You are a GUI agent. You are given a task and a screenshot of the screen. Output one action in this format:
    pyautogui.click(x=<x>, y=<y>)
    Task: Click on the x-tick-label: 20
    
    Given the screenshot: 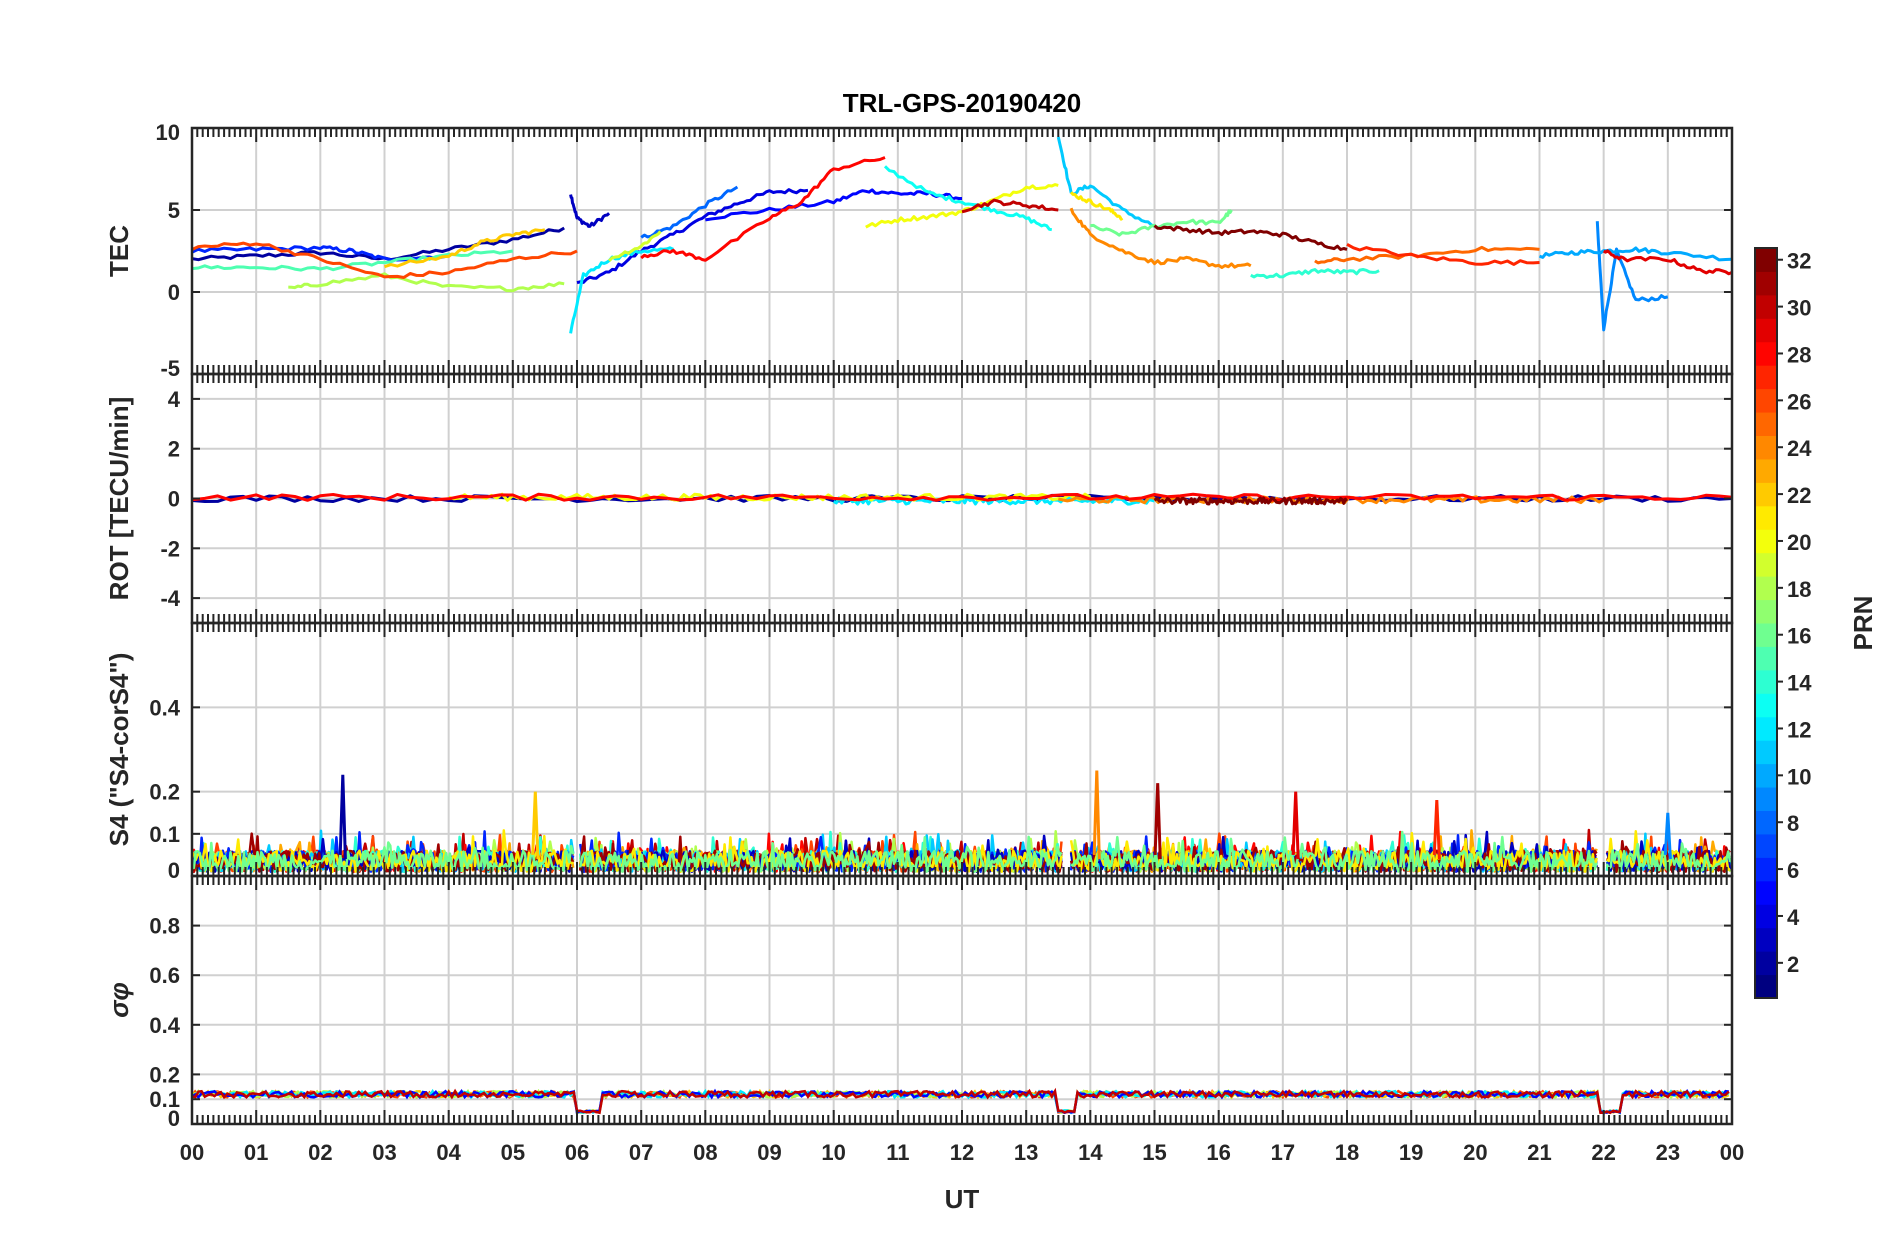 What is the action you would take?
    pyautogui.click(x=1475, y=1152)
    